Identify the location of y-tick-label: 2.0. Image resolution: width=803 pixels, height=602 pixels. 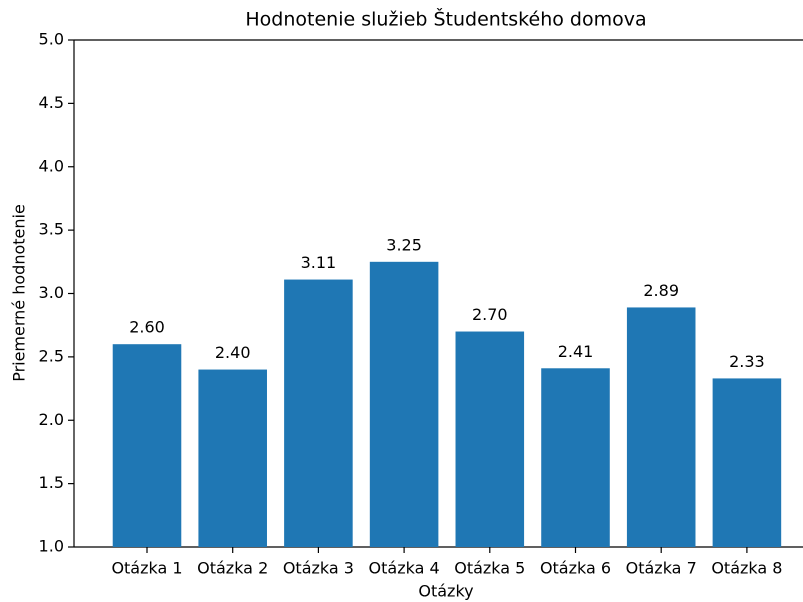
(51, 419).